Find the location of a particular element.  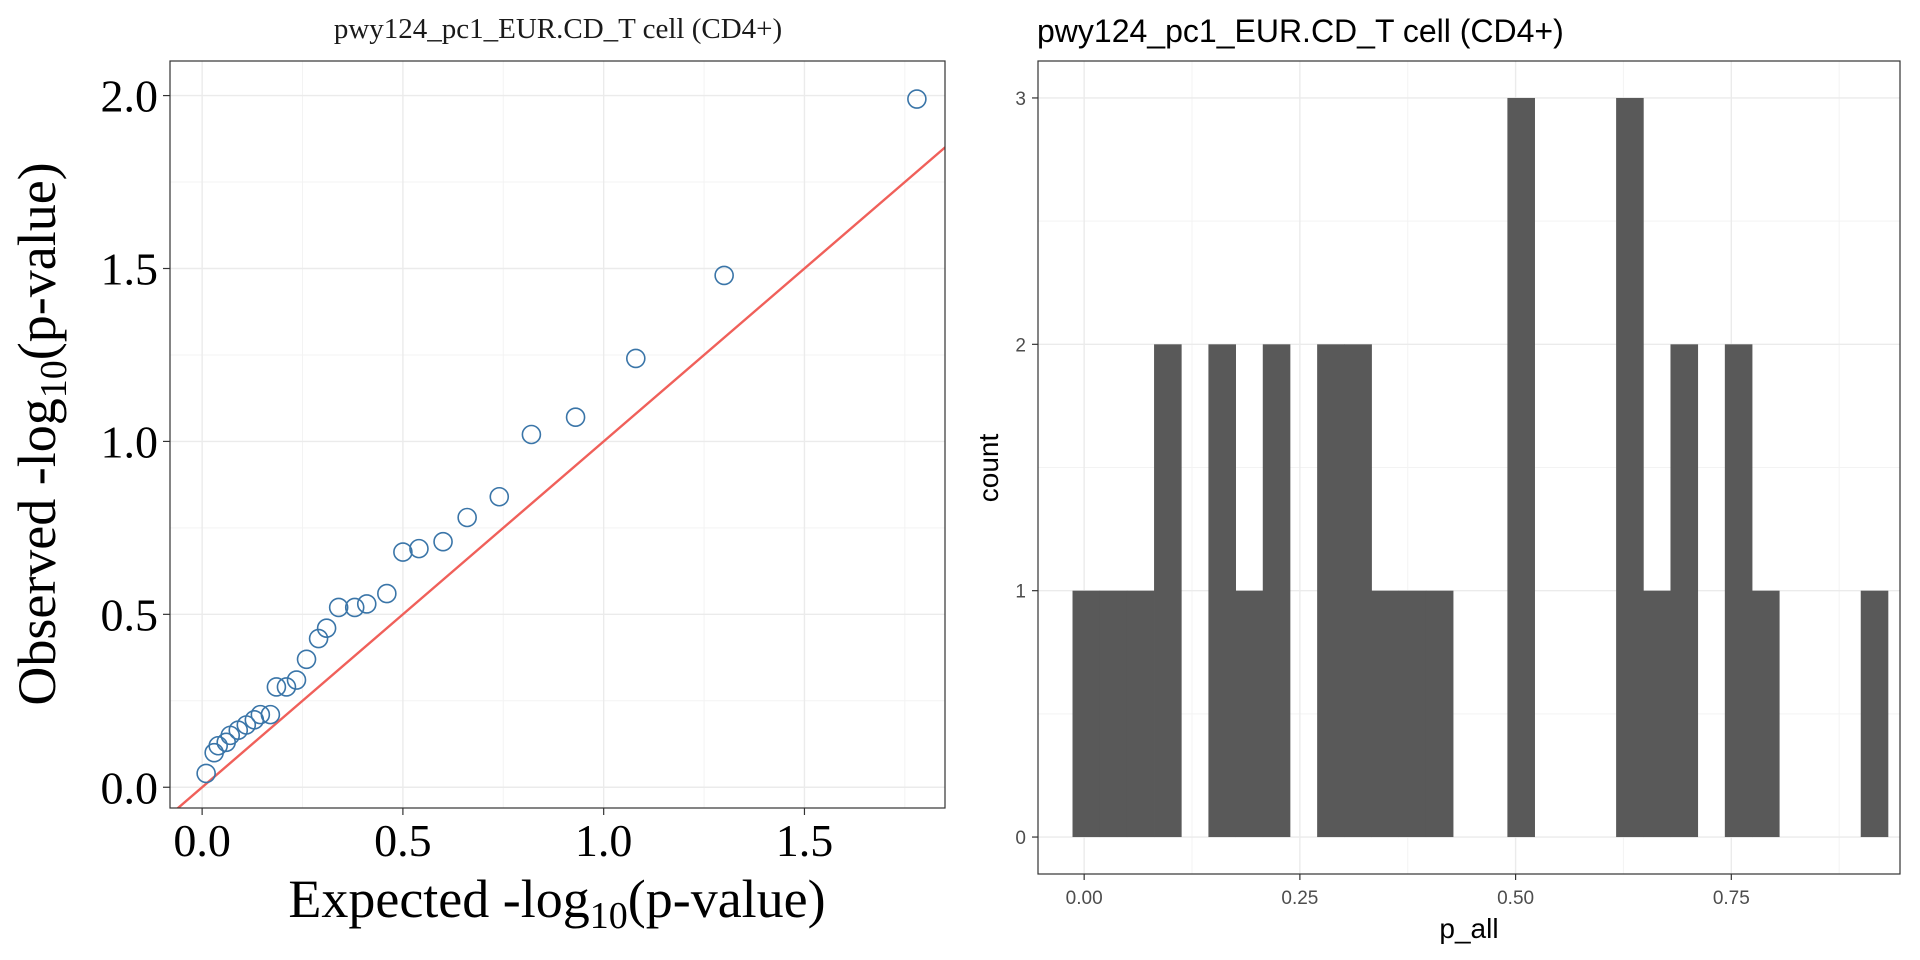

qq-y-tick-label: 2.0 is located at coordinates (130, 96).